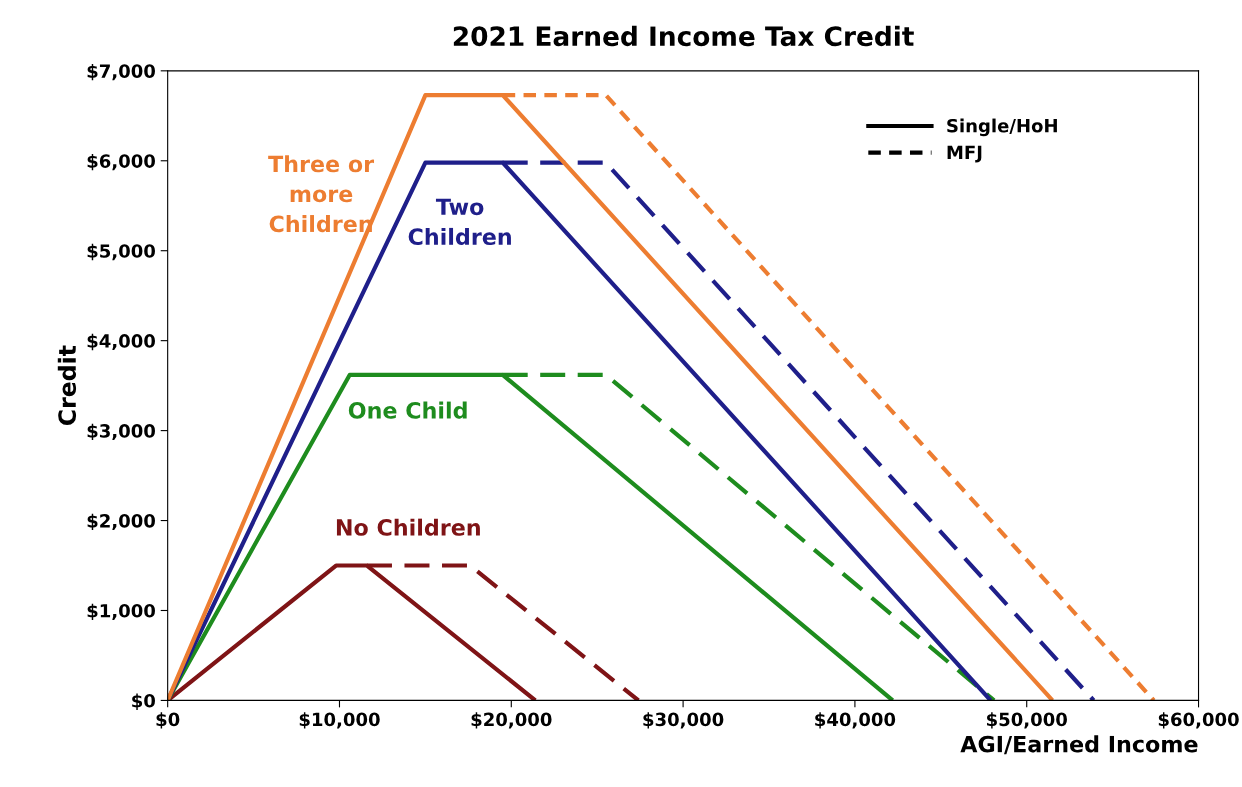 This screenshot has height=787, width=1242. Describe the element at coordinates (407, 410) in the screenshot. I see `annotation: One Child` at that location.